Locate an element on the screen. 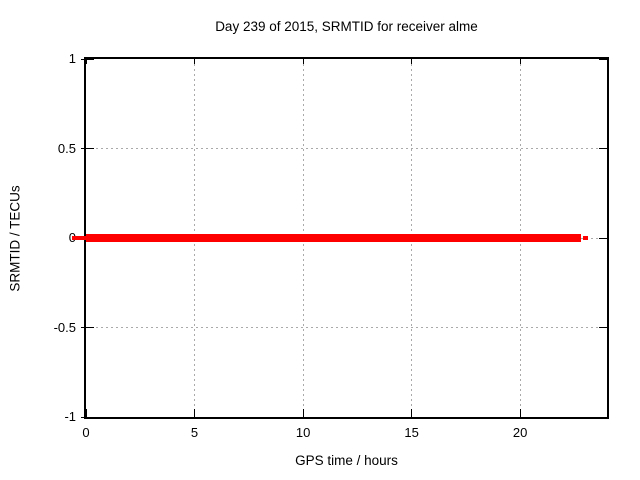 This screenshot has width=640, height=480. y-tick-label: 0 is located at coordinates (45, 238).